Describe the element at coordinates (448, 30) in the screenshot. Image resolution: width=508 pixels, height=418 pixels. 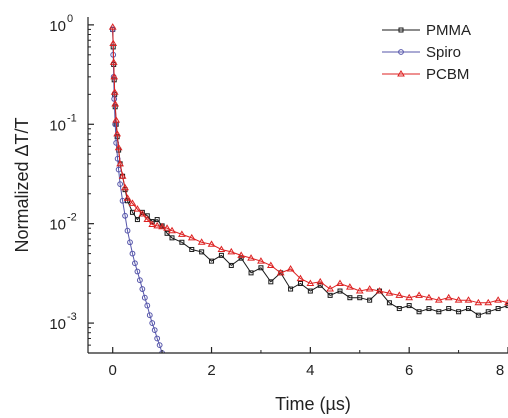
I see `legend-label: PMMA` at that location.